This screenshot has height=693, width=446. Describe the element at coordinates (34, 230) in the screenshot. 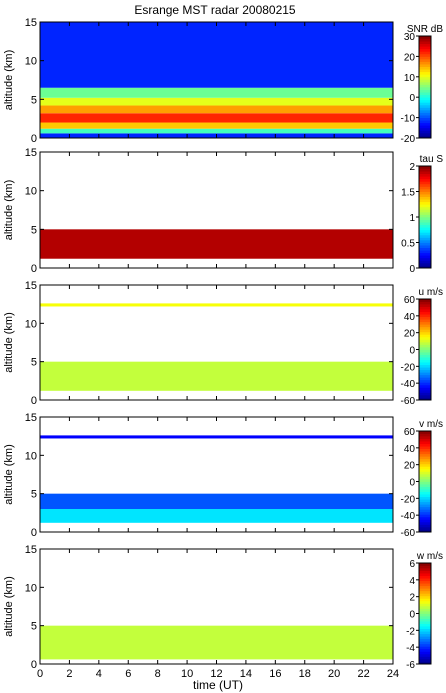

I see `tau-ytick-label: 5` at that location.